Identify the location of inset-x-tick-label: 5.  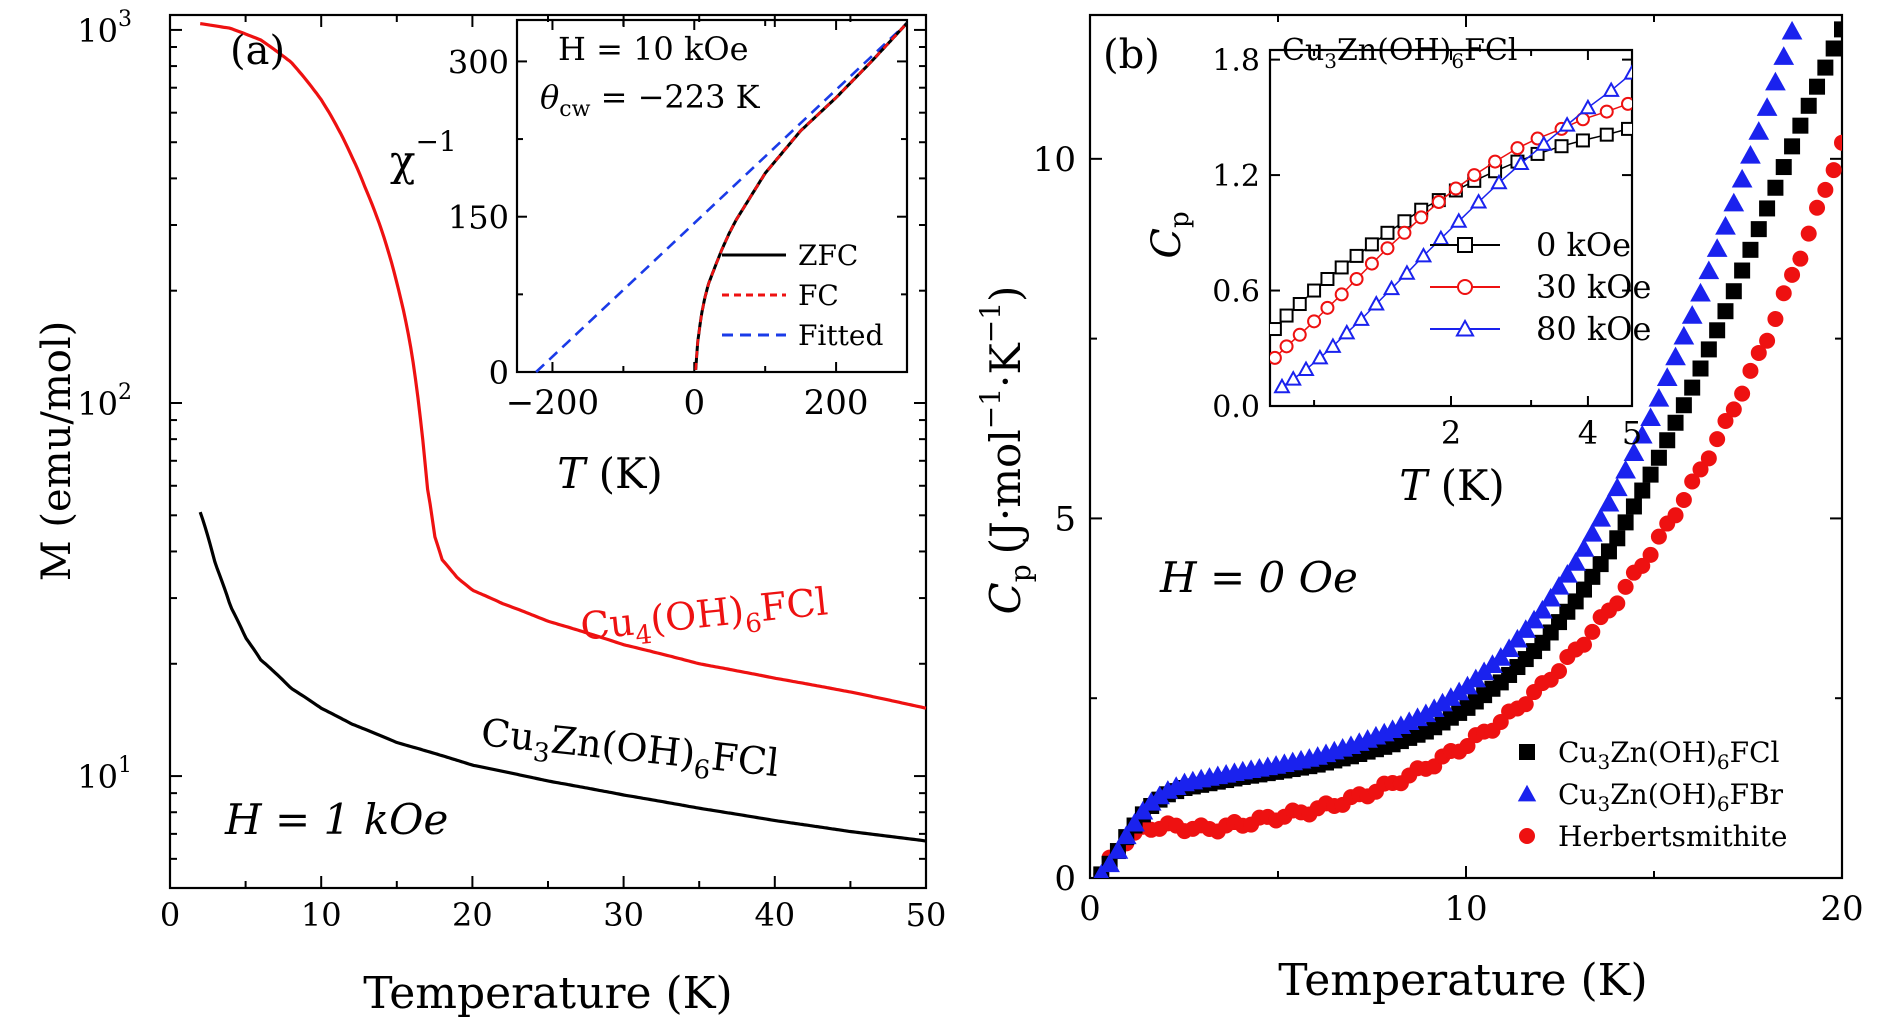
(1632, 433).